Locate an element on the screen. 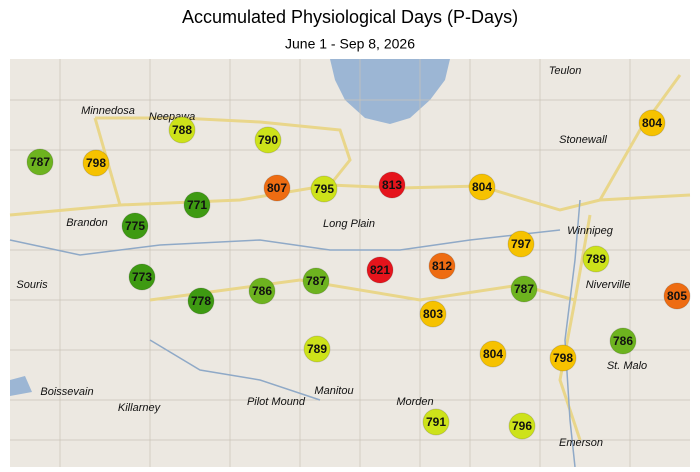  p-day-value: 797 is located at coordinates (521, 244).